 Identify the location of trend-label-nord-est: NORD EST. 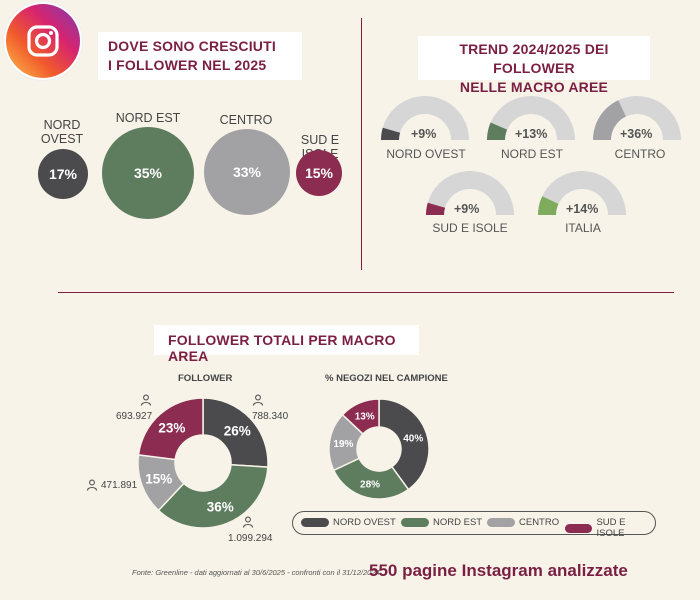
(531, 154).